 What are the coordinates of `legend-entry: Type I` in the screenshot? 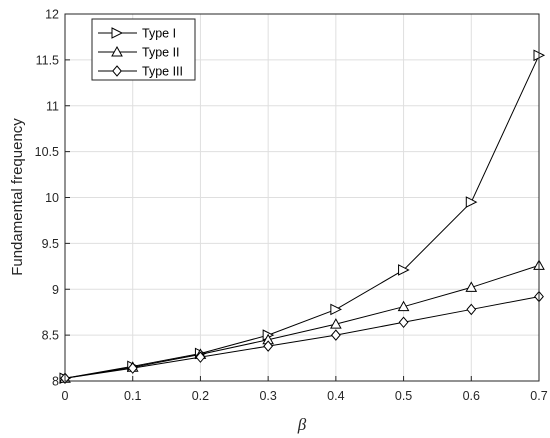 It's located at (137, 34).